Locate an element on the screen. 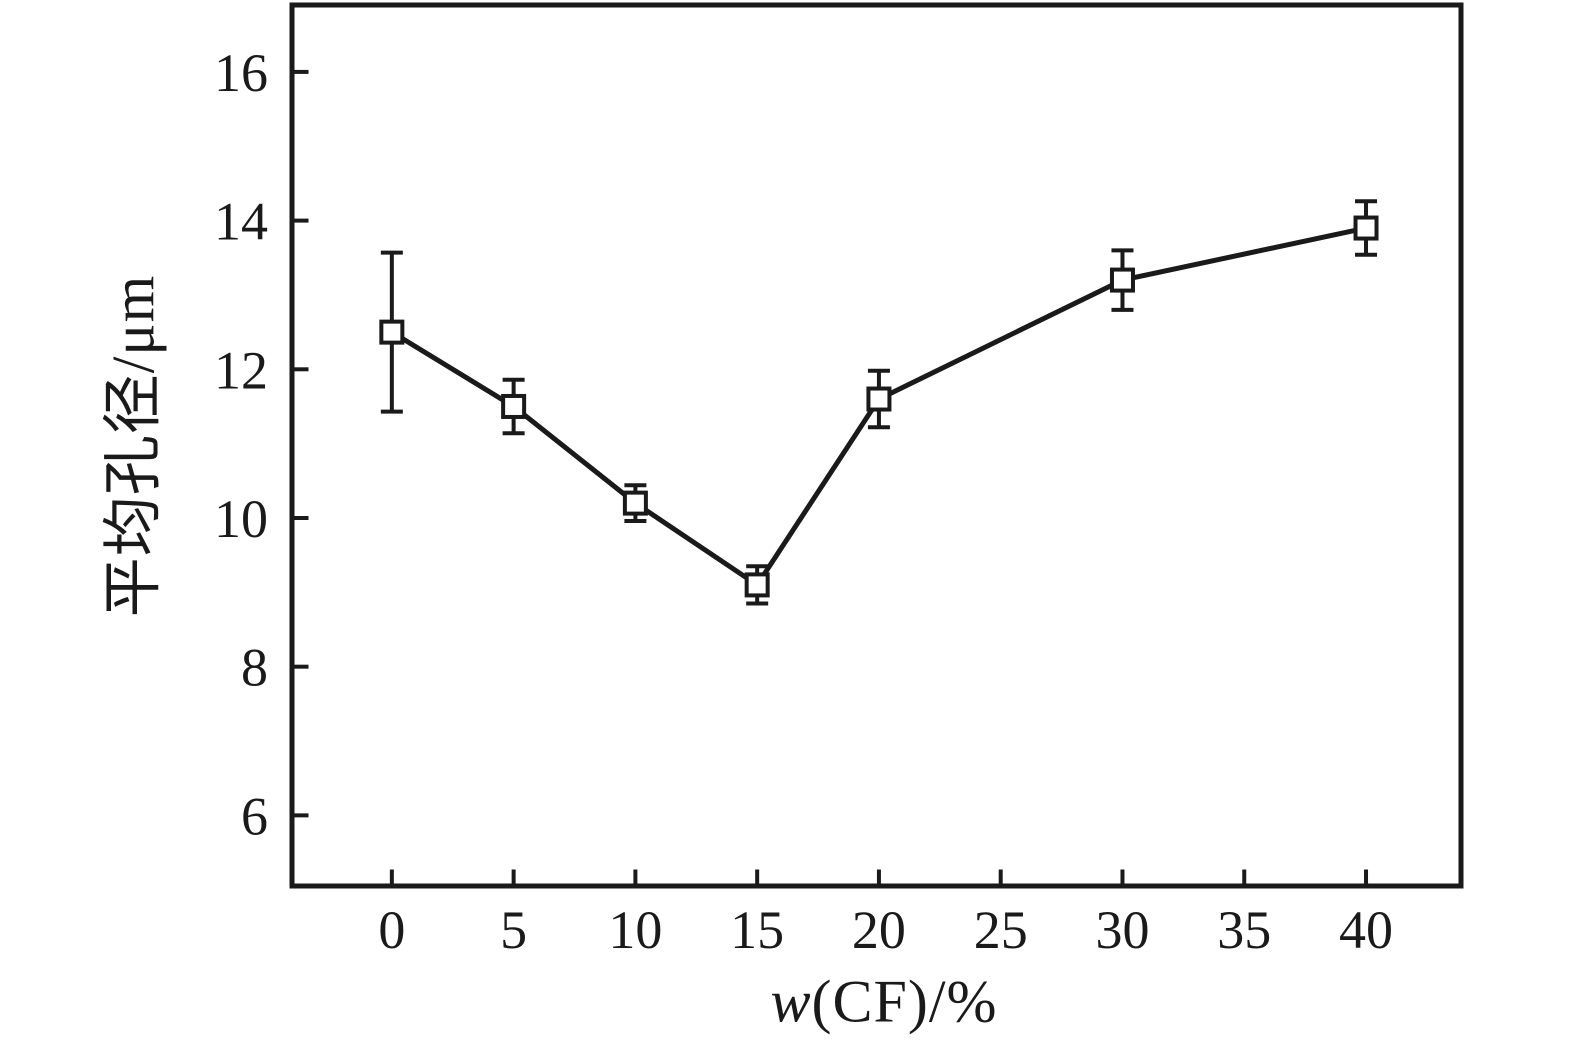  x-tick-label: 0 is located at coordinates (391, 930).